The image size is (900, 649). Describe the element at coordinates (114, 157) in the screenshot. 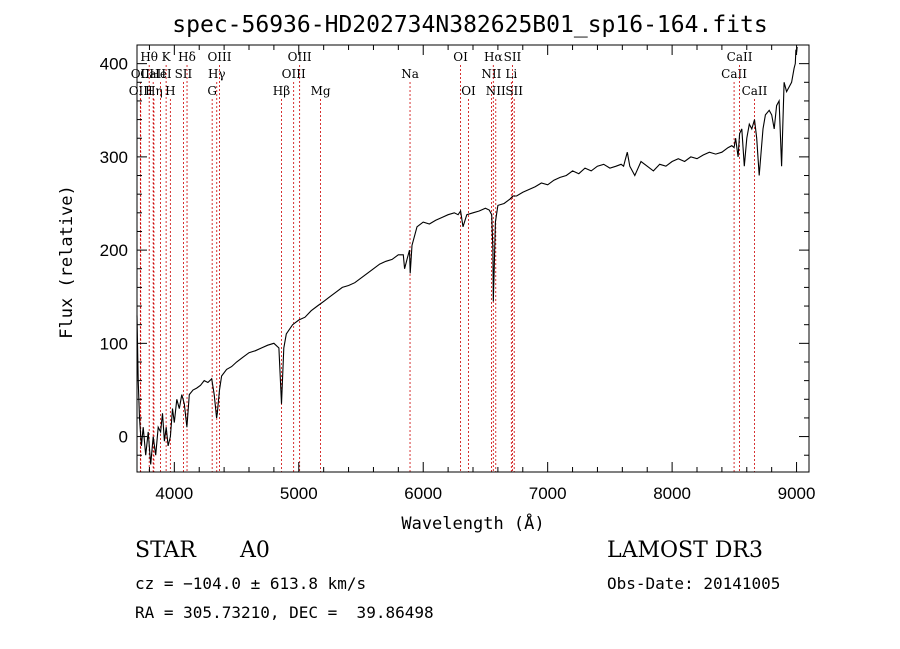

I see `y-tick-label: 300` at that location.